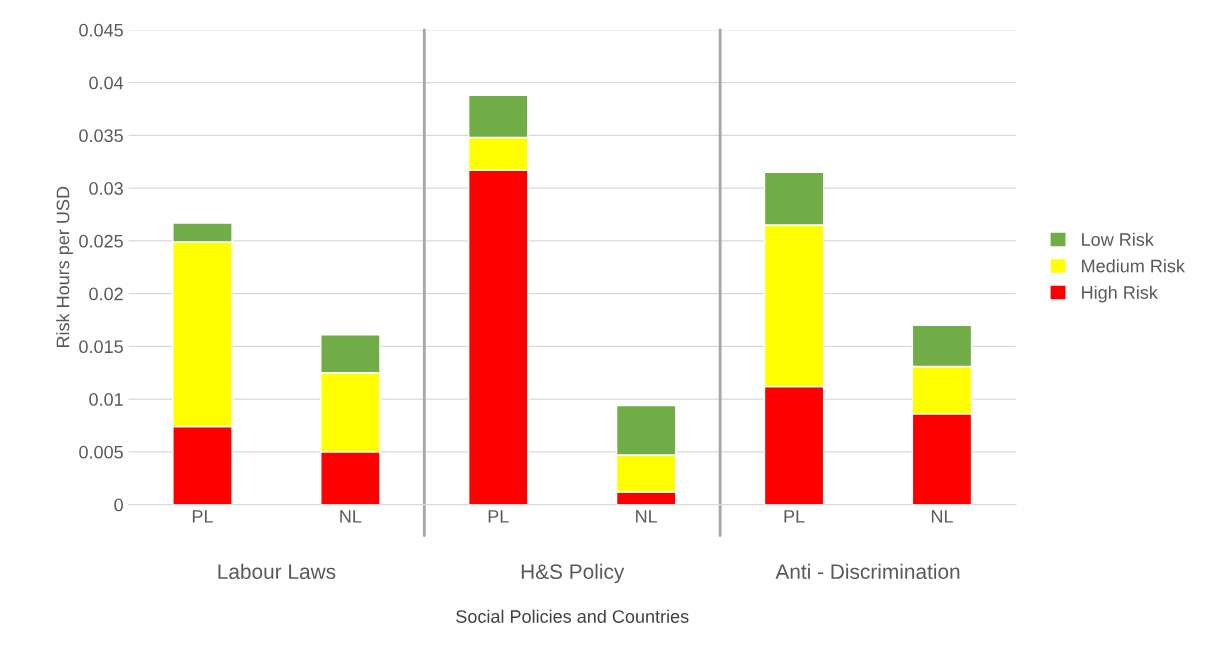  What do you see at coordinates (1120, 294) in the screenshot?
I see `legend-label: High Risk` at bounding box center [1120, 294].